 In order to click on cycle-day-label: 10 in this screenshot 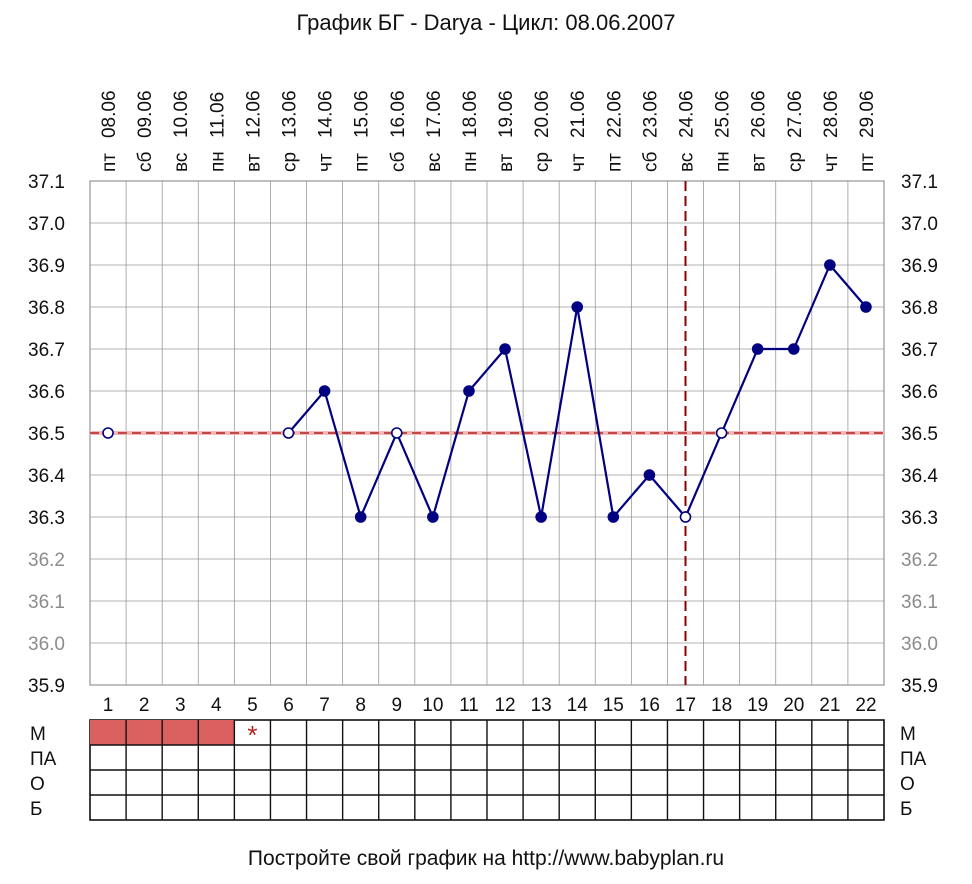, I will do `click(432, 705)`.